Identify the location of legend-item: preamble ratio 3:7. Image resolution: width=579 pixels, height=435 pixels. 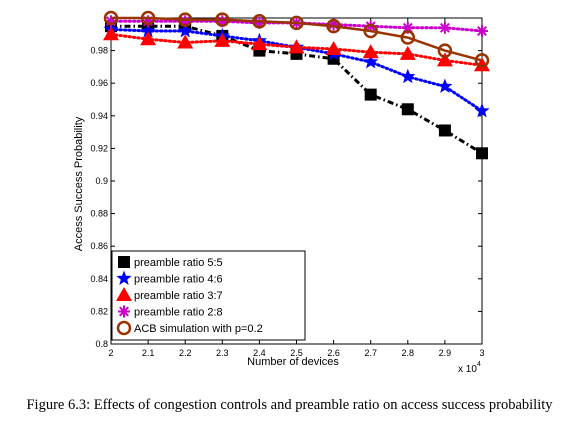
(169, 294).